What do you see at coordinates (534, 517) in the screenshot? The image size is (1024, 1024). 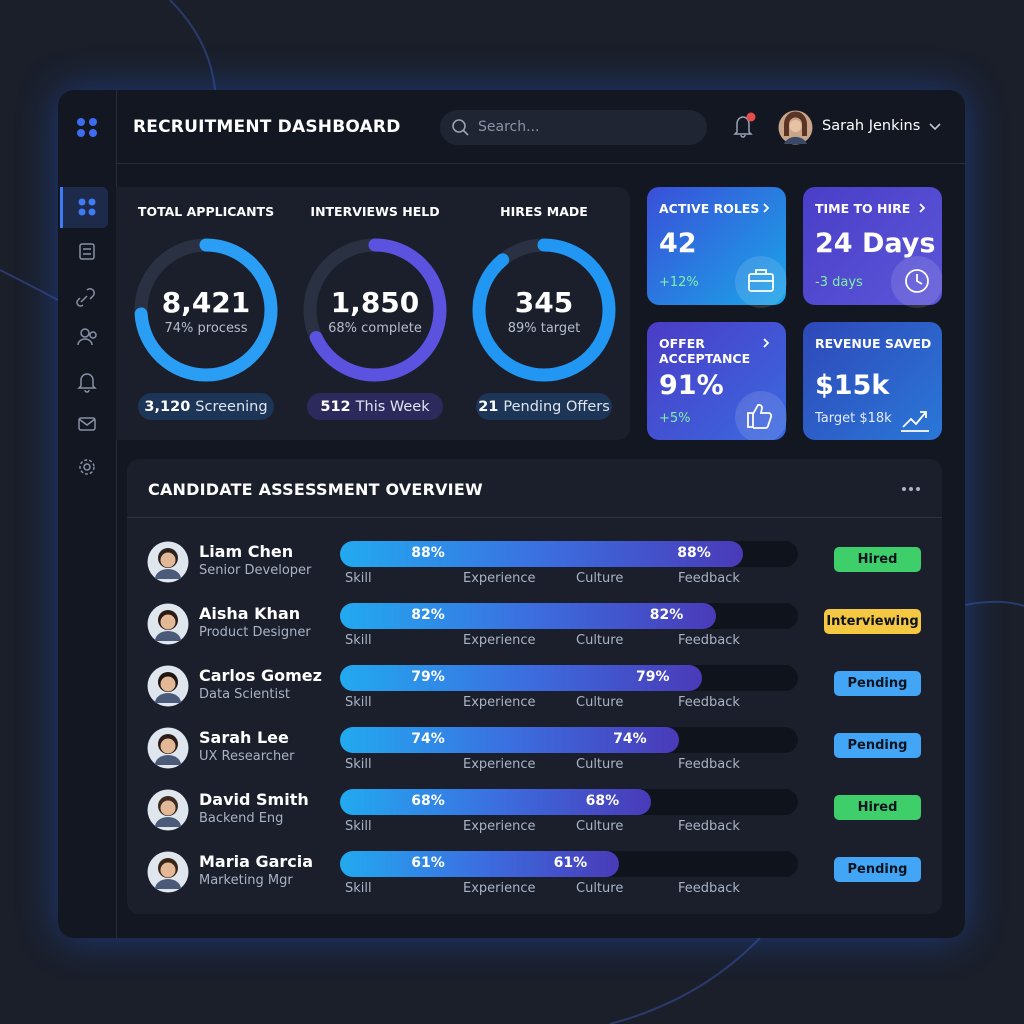 I see `assessment-divider` at bounding box center [534, 517].